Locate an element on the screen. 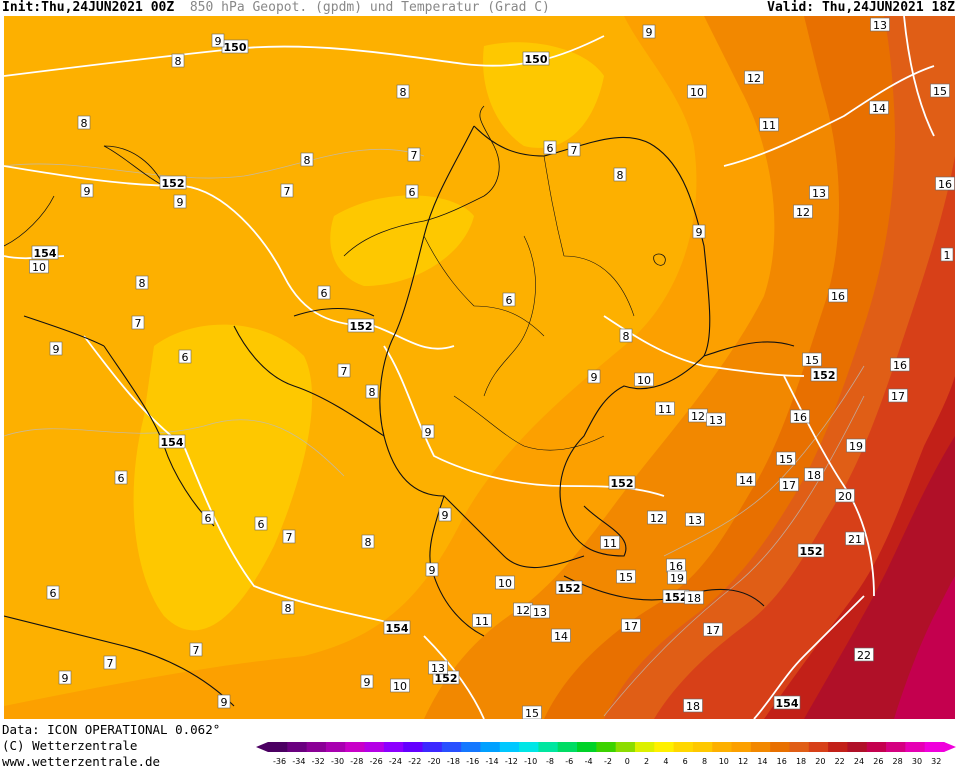  temperature-label: 10 is located at coordinates (505, 583).